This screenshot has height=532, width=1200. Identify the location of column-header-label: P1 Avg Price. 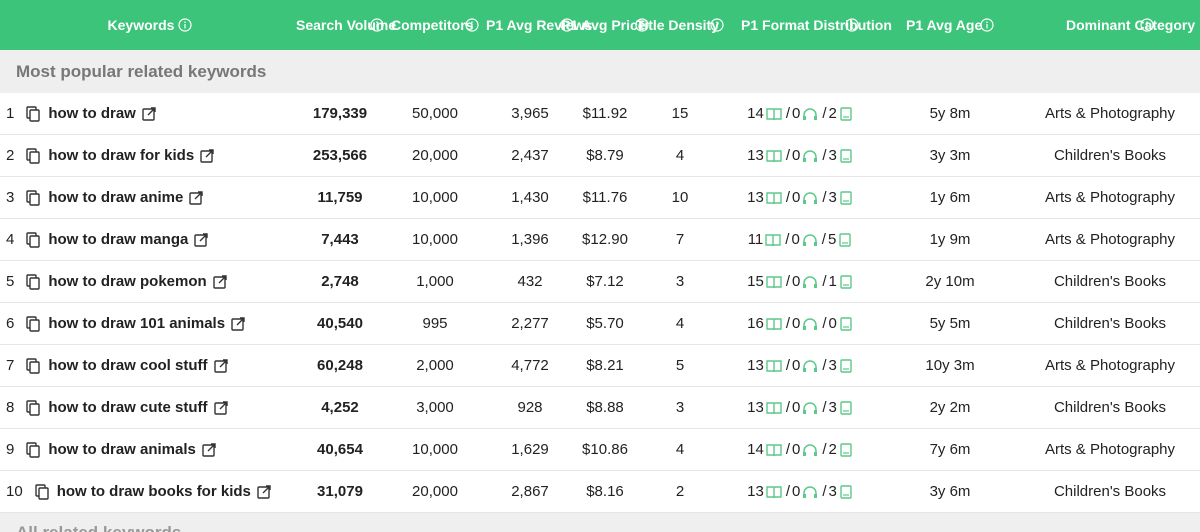
(603, 24).